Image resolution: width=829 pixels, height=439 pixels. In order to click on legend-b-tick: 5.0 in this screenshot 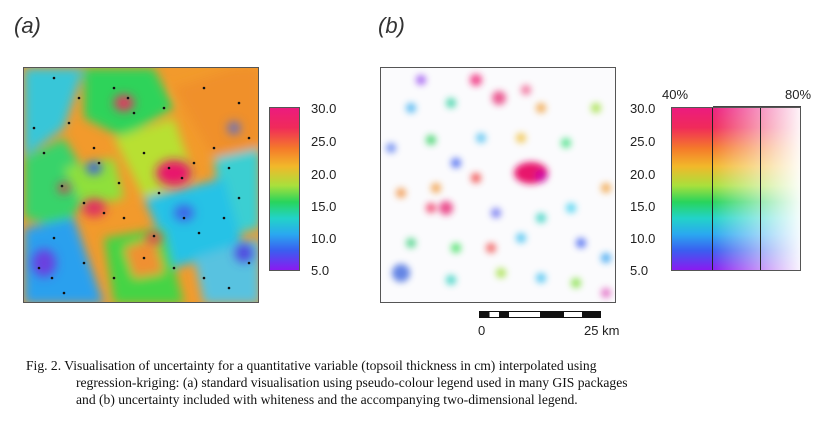, I will do `click(639, 270)`.